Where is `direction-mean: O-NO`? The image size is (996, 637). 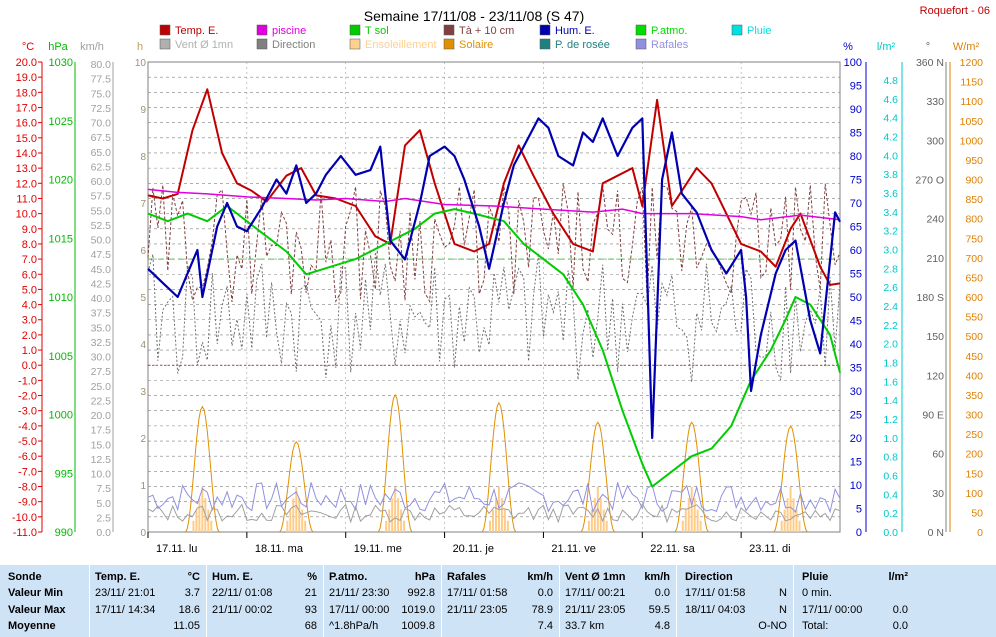 direction-mean: O-NO is located at coordinates (772, 626).